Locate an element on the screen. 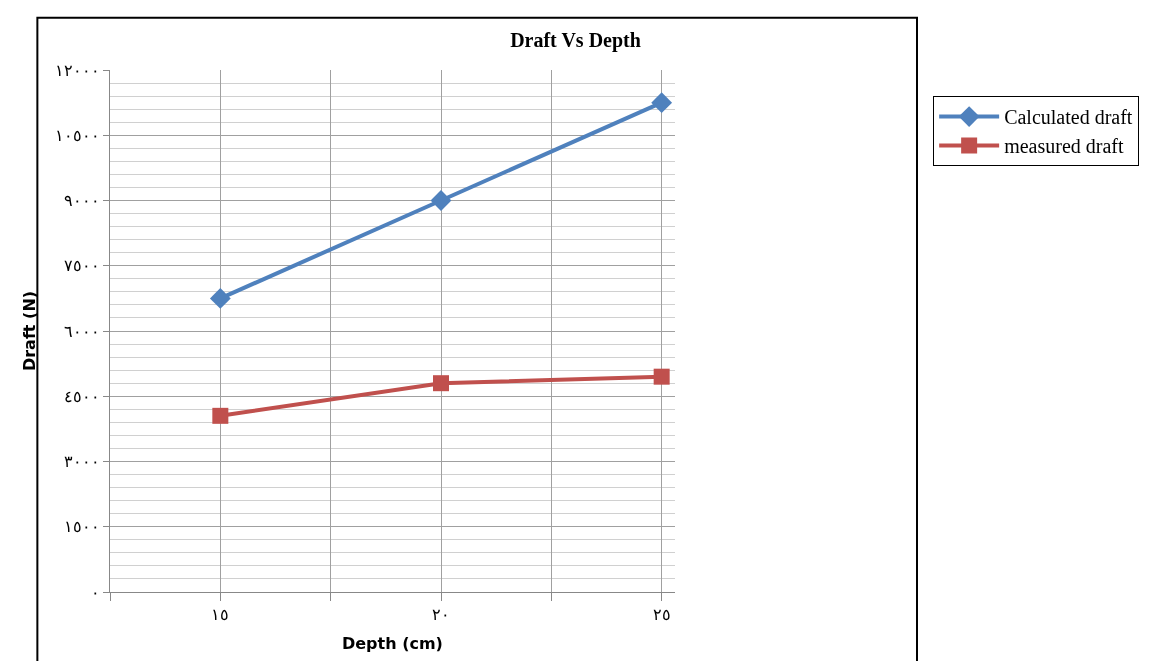  y-tick-label: ١٢٠٠٠ is located at coordinates (77, 70).